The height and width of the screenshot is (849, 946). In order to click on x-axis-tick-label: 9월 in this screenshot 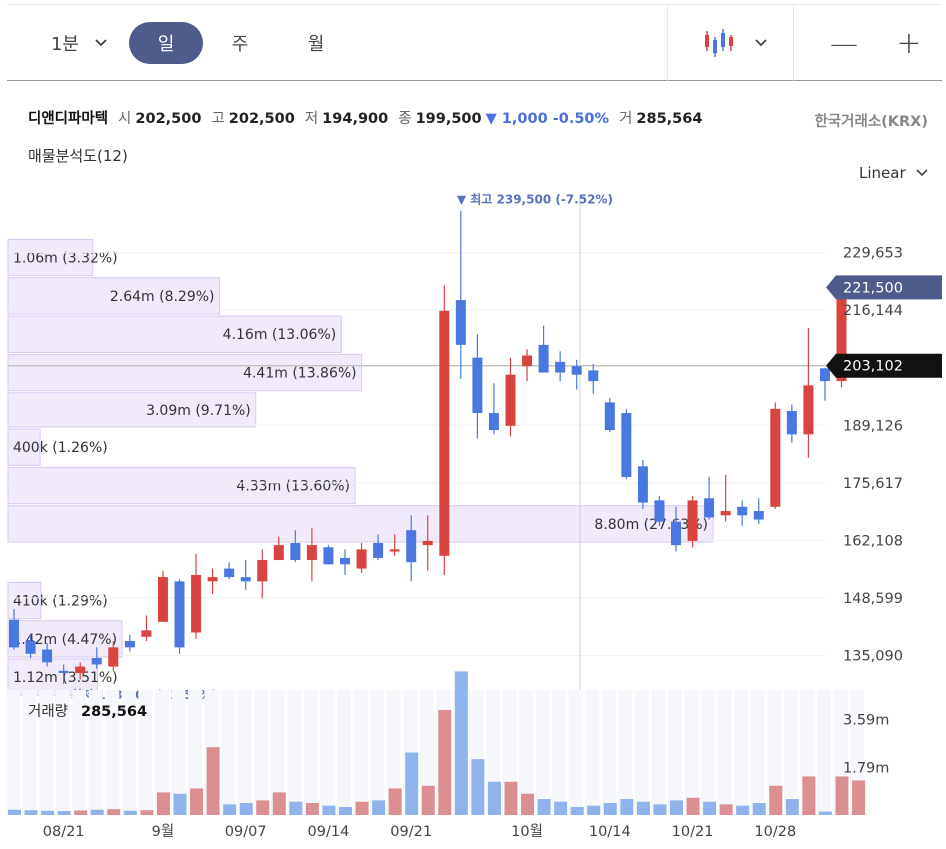, I will do `click(163, 831)`.